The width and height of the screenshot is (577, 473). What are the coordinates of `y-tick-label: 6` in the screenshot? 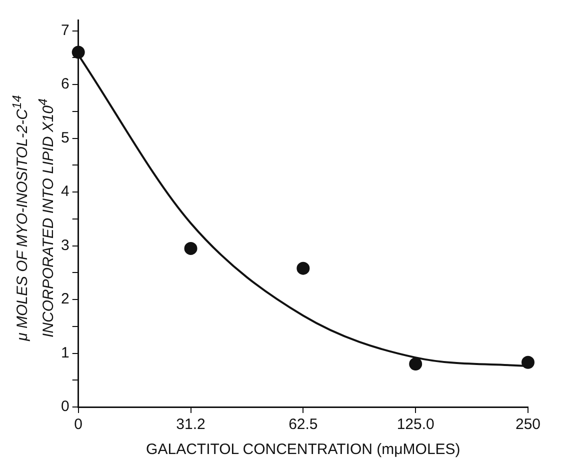 It's located at (65, 84).